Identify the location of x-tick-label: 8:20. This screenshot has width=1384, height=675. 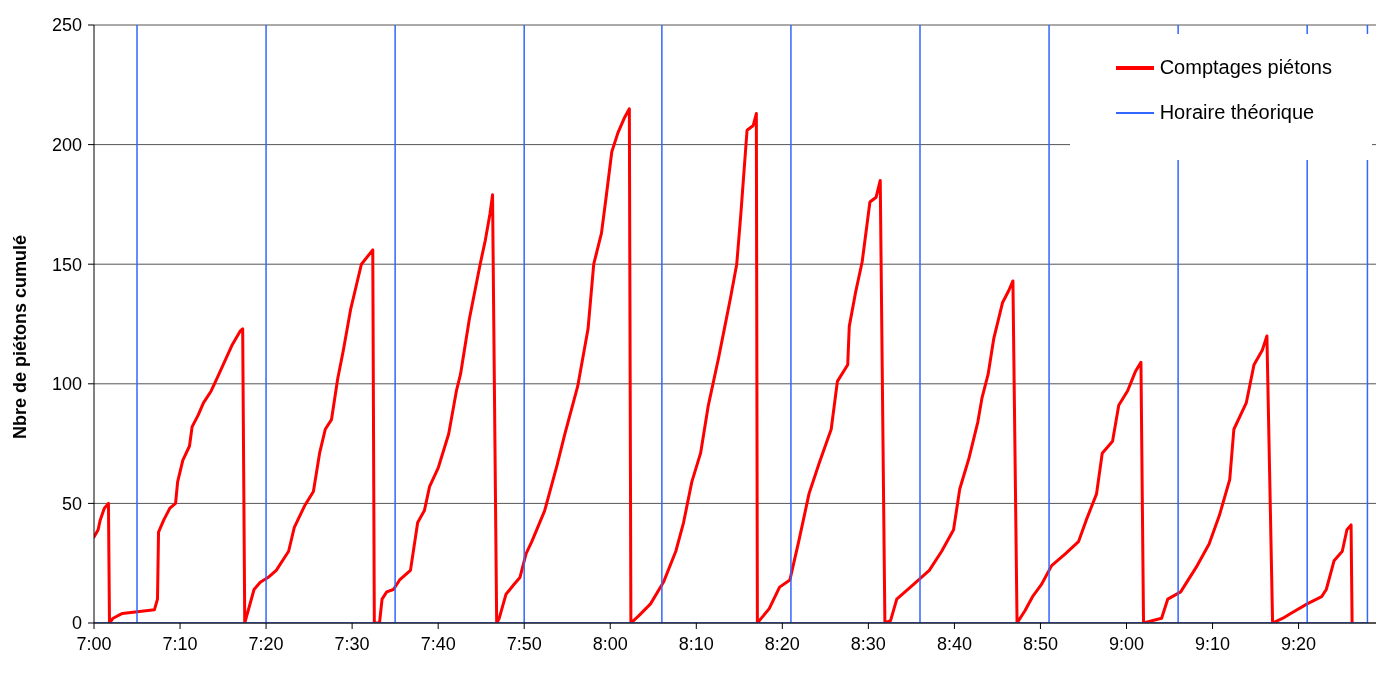
(782, 643).